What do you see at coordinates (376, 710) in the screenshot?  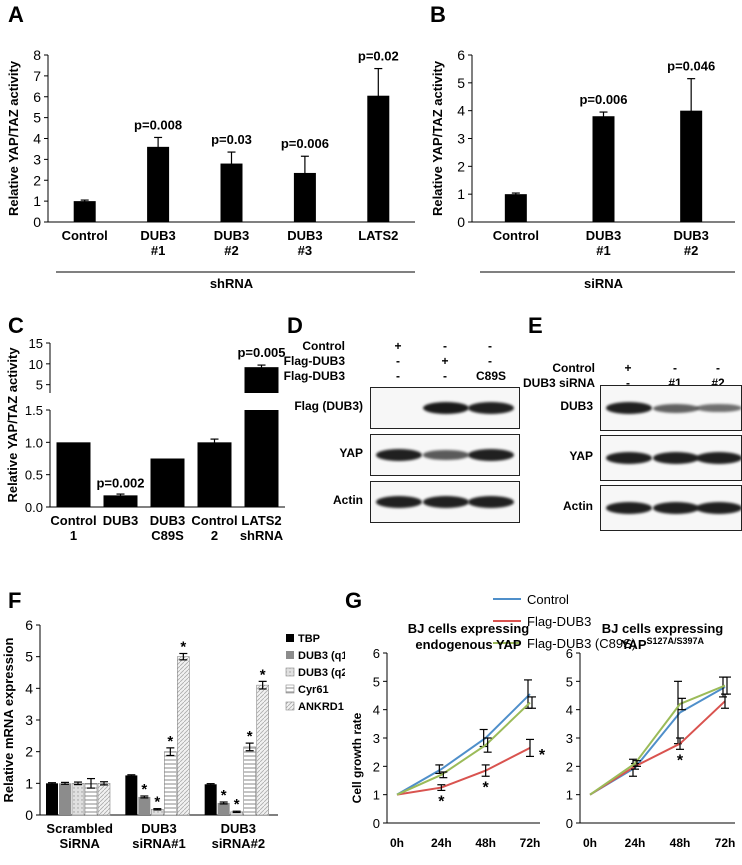 I see `chart-g1-y-tick-label: 4` at bounding box center [376, 710].